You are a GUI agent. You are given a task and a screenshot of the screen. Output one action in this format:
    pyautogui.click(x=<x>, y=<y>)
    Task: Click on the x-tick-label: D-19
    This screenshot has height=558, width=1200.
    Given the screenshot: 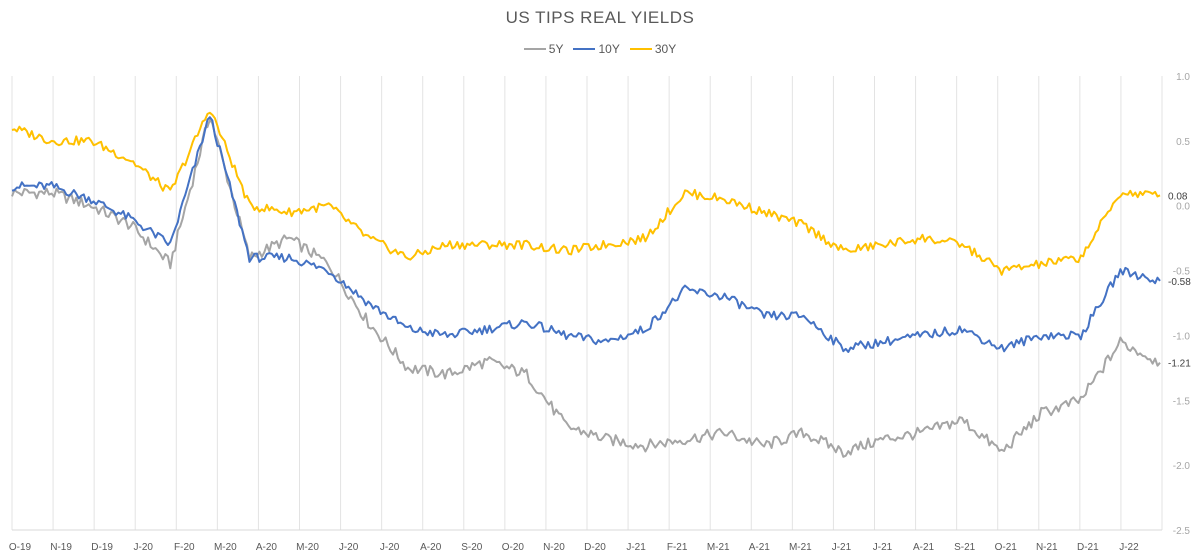 What is the action you would take?
    pyautogui.click(x=102, y=547)
    